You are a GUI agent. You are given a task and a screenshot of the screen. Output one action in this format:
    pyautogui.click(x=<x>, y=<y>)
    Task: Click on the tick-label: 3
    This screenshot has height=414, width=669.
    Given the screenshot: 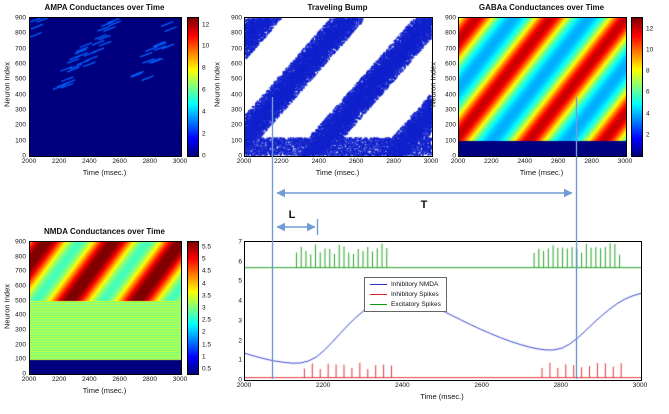 What is the action you would take?
    pyautogui.click(x=240, y=321)
    